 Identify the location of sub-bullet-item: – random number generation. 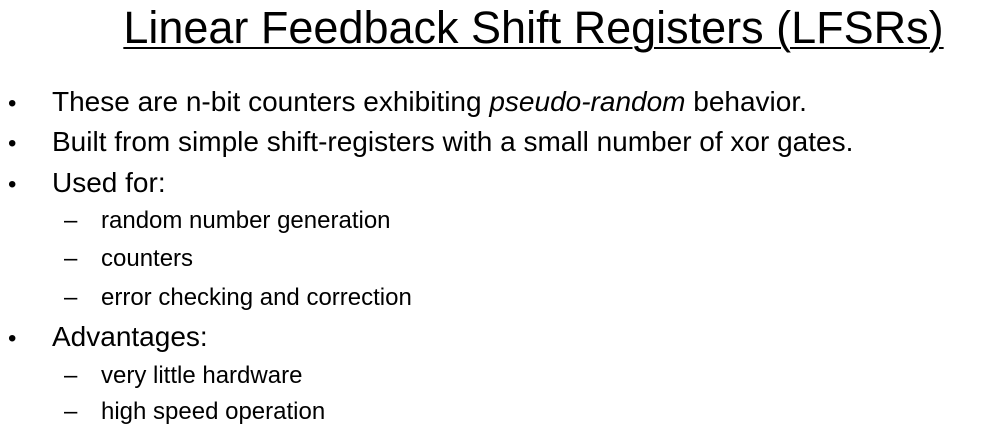
(227, 221).